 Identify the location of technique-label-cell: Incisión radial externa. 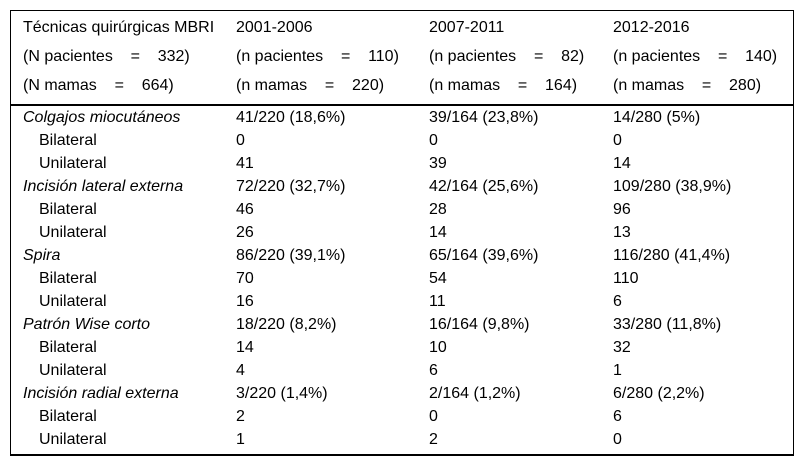
(101, 393).